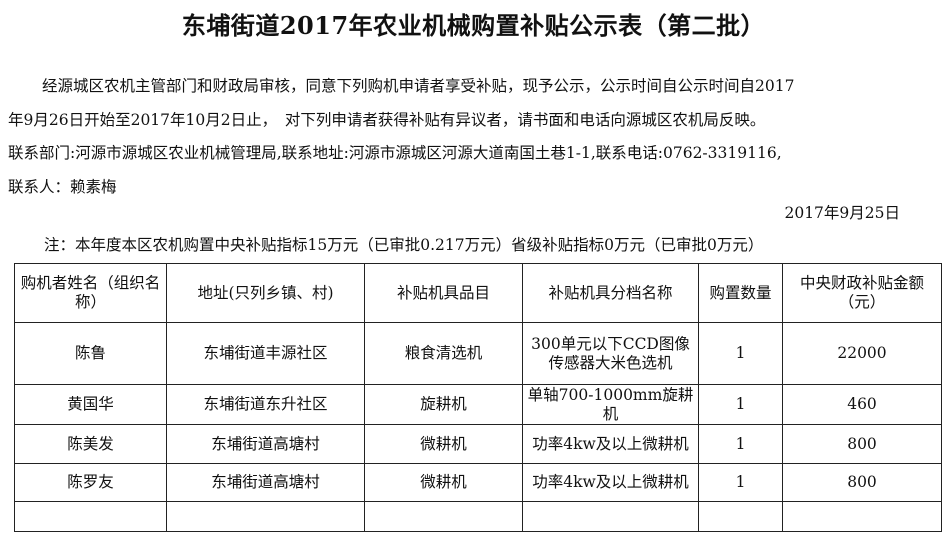  What do you see at coordinates (443, 353) in the screenshot?
I see `cell-category: 粮食清选机` at bounding box center [443, 353].